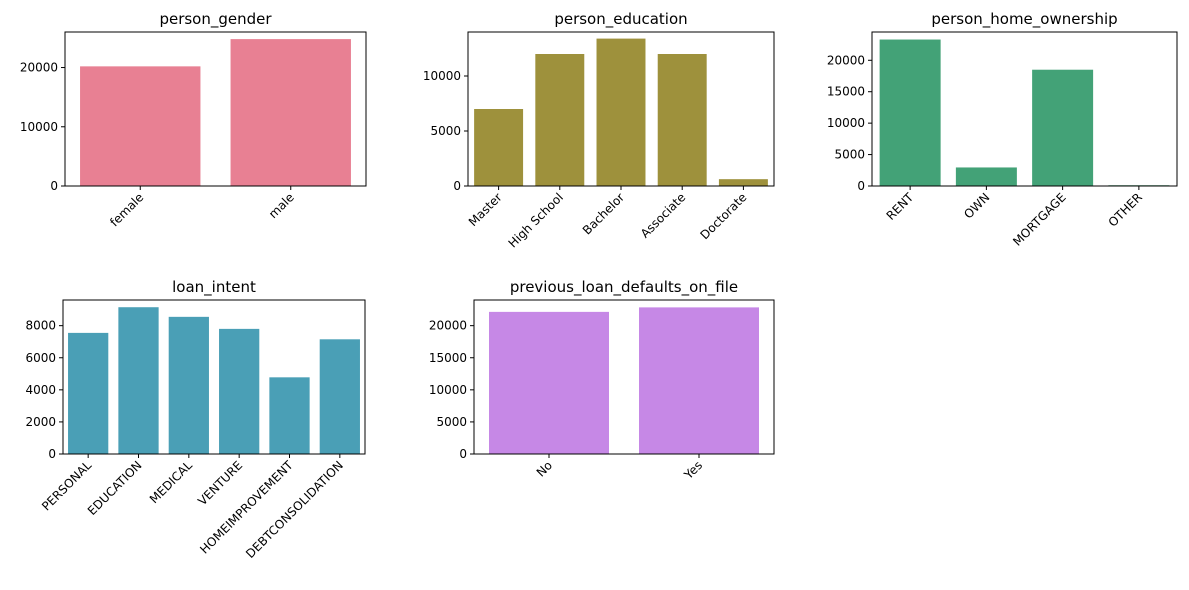  I want to click on x-tick-label: No, so click(544, 468).